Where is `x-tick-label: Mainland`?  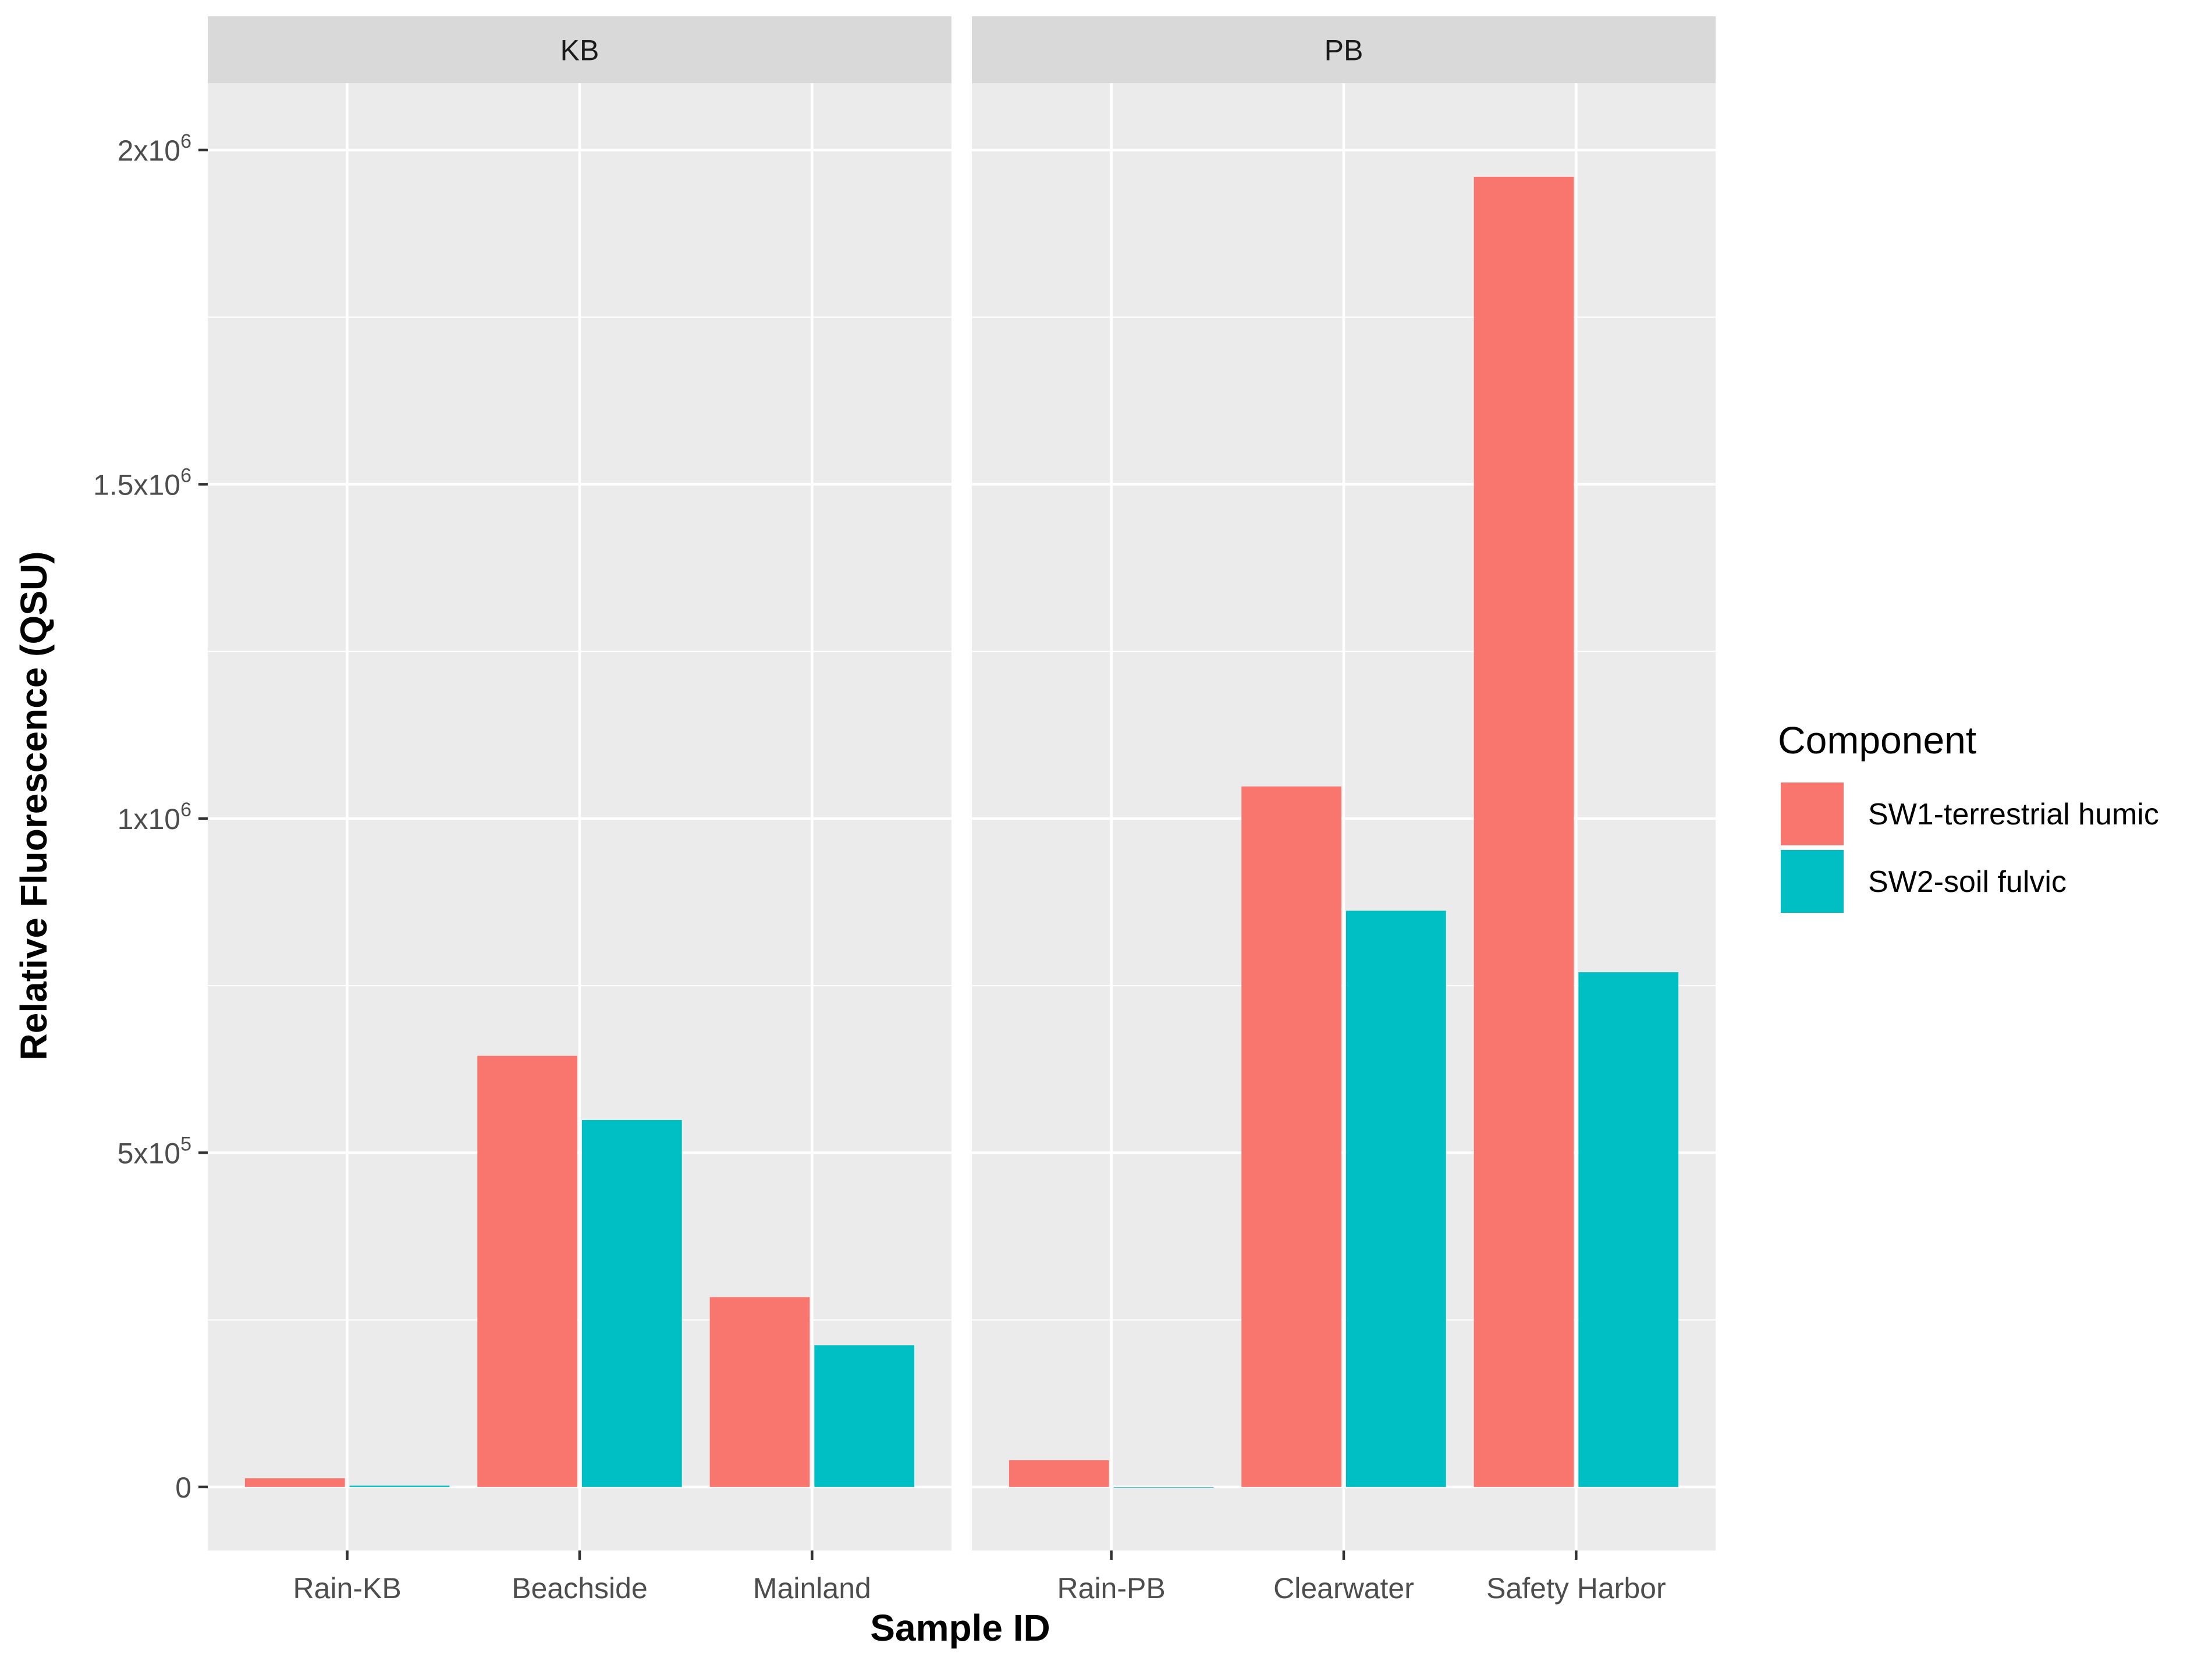 x-tick-label: Mainland is located at coordinates (812, 1588).